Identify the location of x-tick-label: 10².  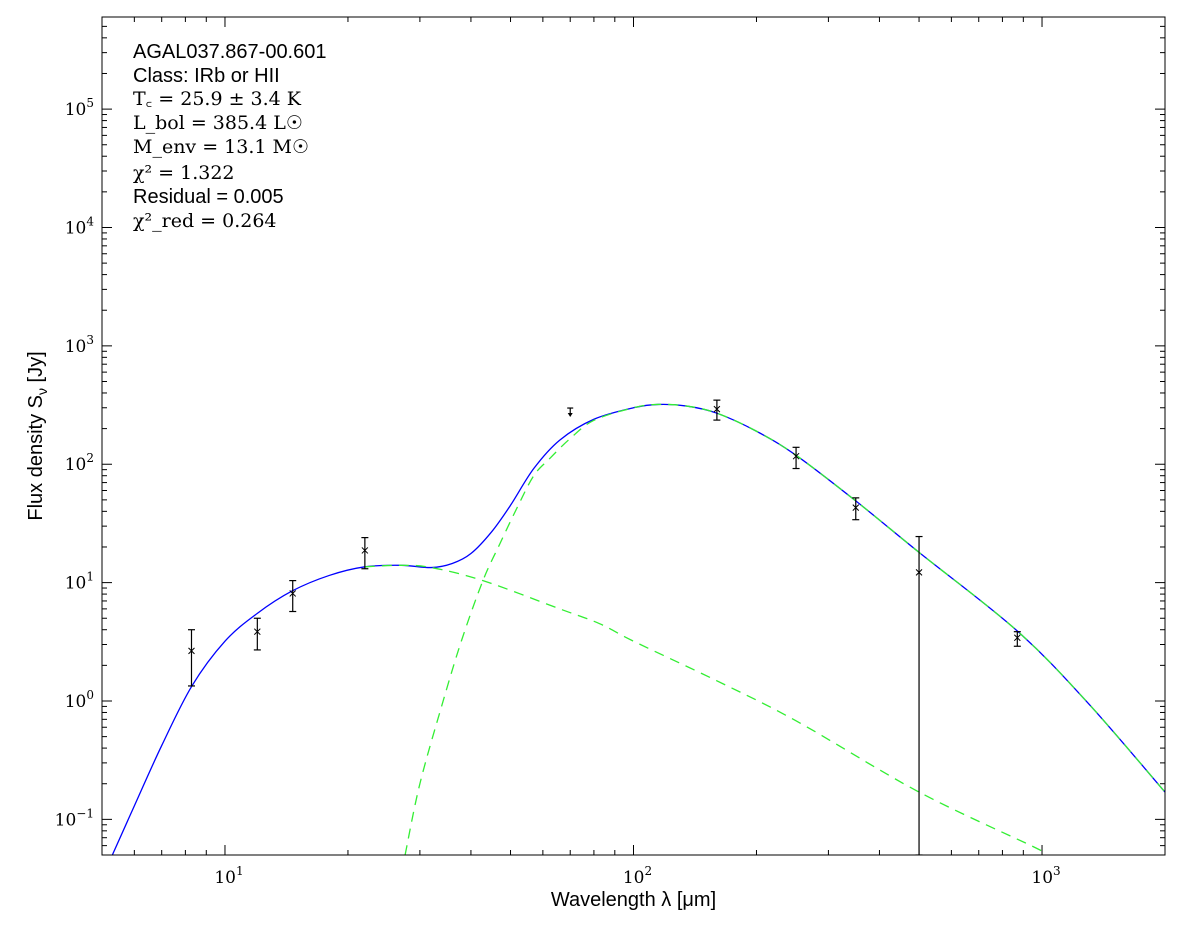
(637, 876).